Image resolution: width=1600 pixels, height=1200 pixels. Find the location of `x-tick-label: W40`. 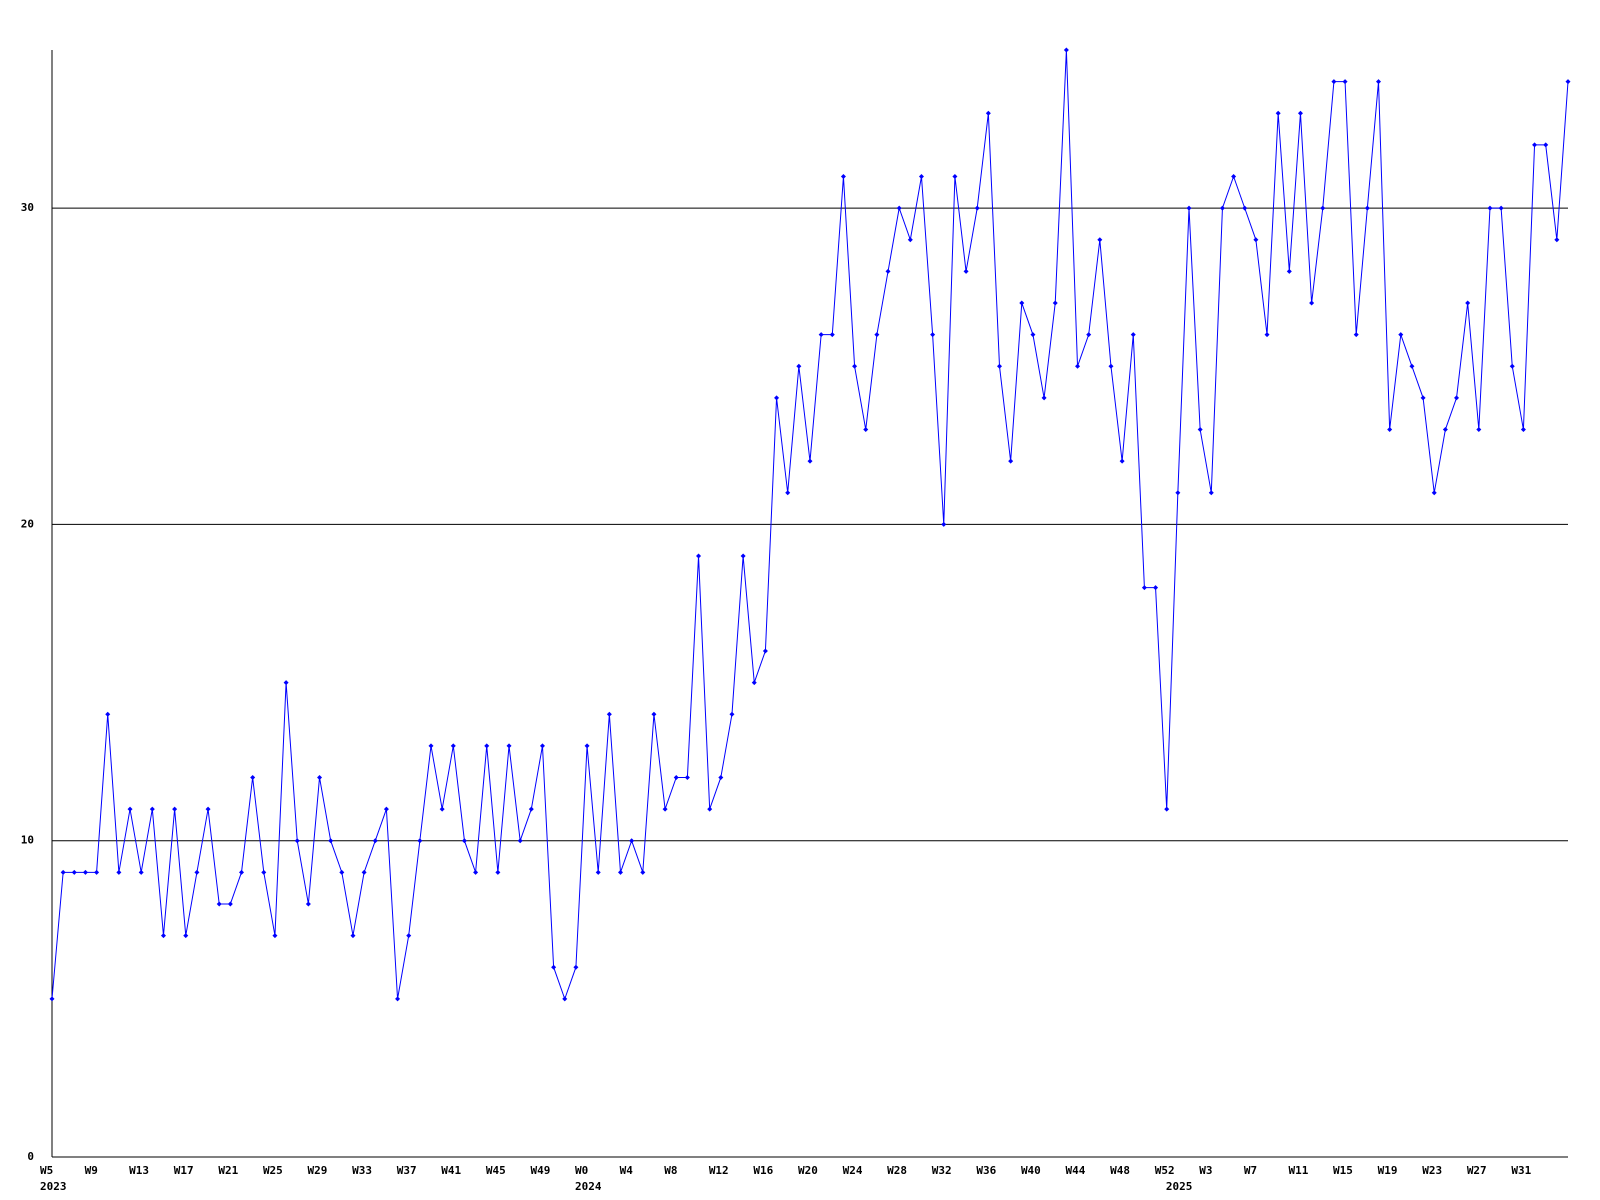

x-tick-label: W40 is located at coordinates (1031, 1170).